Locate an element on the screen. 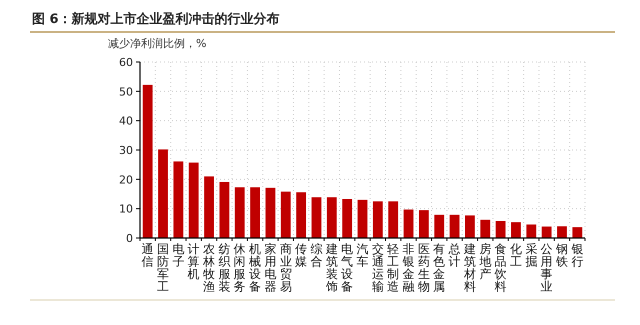  x-tick-label: 食品饮料 is located at coordinates (500, 268).